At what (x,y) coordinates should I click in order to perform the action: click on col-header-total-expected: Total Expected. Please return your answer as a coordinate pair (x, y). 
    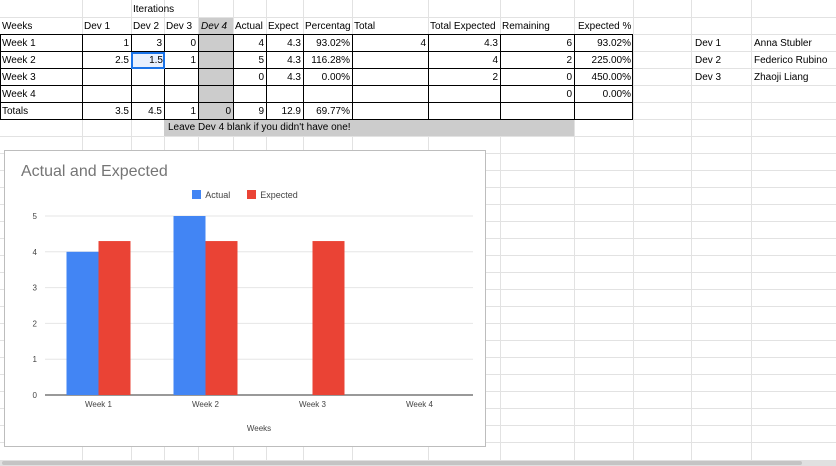
    Looking at the image, I should click on (463, 26).